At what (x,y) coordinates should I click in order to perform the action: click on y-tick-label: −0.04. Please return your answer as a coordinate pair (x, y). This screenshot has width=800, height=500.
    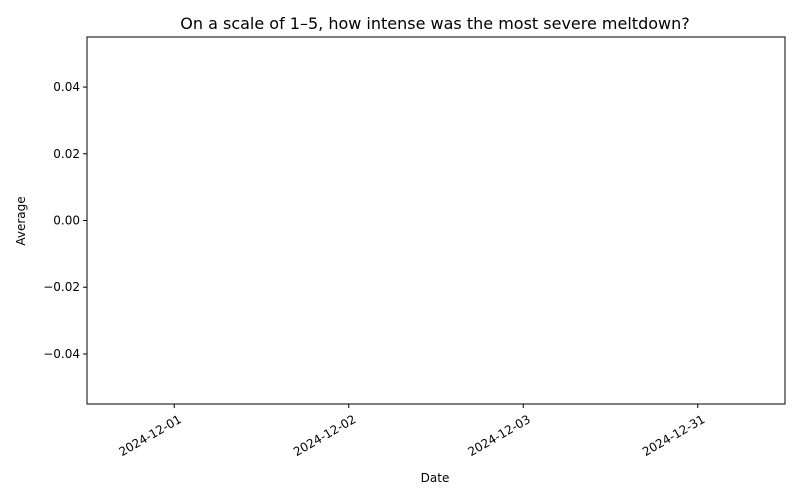
    Looking at the image, I should click on (61, 354).